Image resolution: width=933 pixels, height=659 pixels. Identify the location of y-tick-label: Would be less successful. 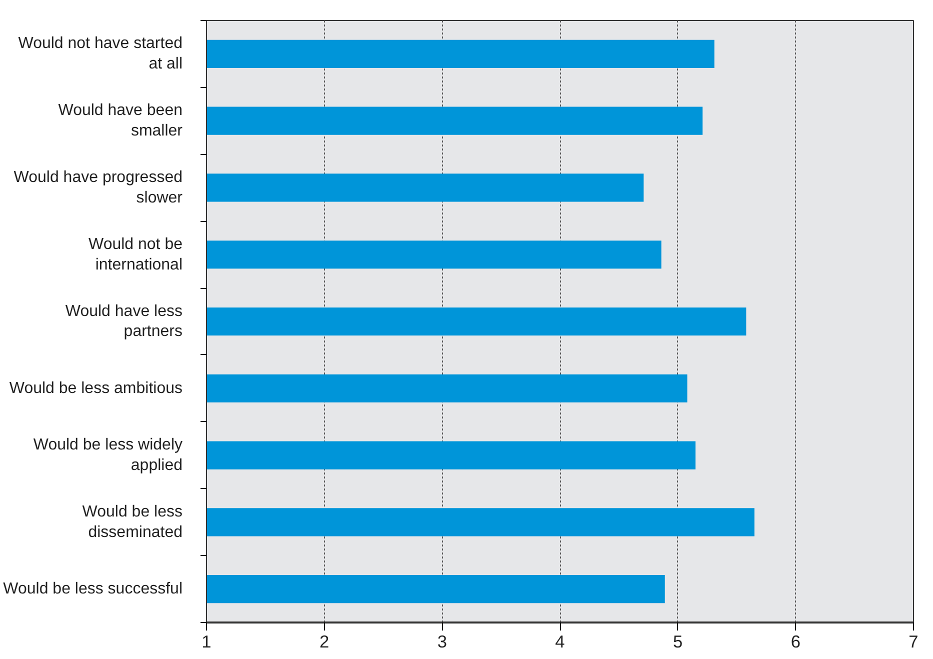
(92, 589).